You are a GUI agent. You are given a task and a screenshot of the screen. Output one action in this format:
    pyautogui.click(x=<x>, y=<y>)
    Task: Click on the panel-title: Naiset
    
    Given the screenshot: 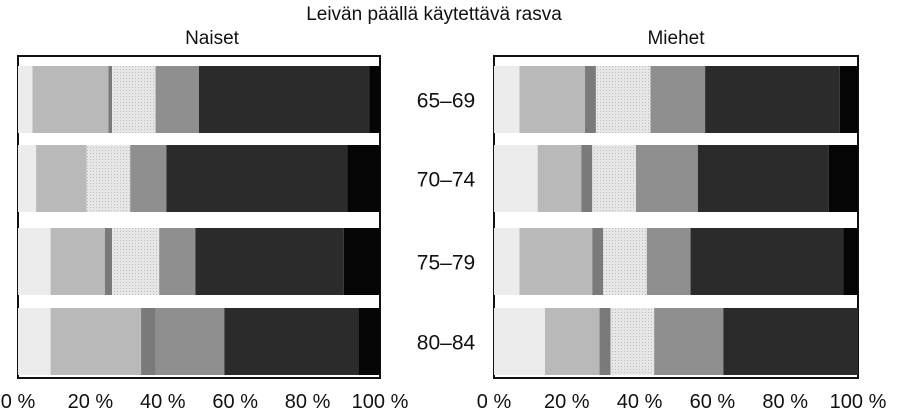 What is the action you would take?
    pyautogui.click(x=212, y=38)
    